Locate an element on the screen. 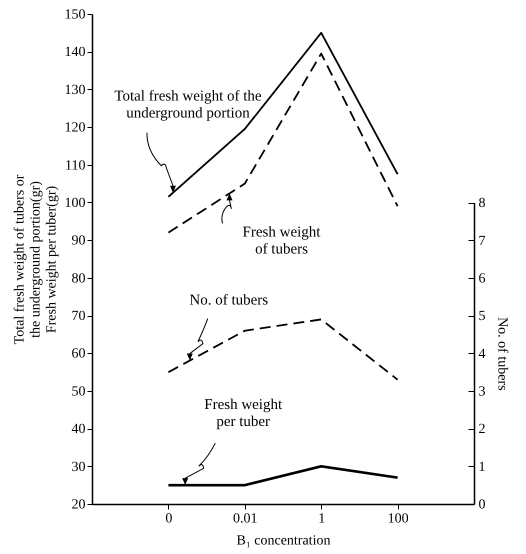  x-tick-label: 0 is located at coordinates (168, 519).